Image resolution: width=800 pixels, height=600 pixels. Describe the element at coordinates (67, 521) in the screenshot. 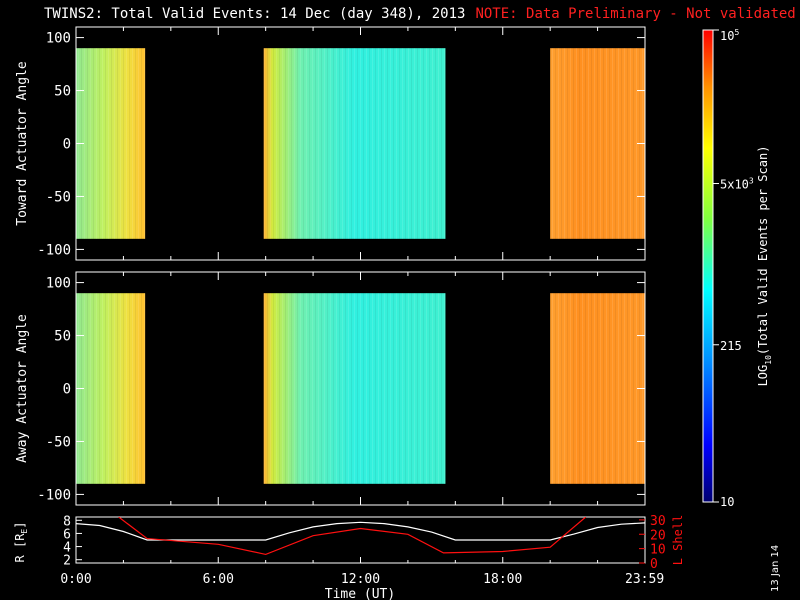

I see `left-y-tick-label: 8` at that location.